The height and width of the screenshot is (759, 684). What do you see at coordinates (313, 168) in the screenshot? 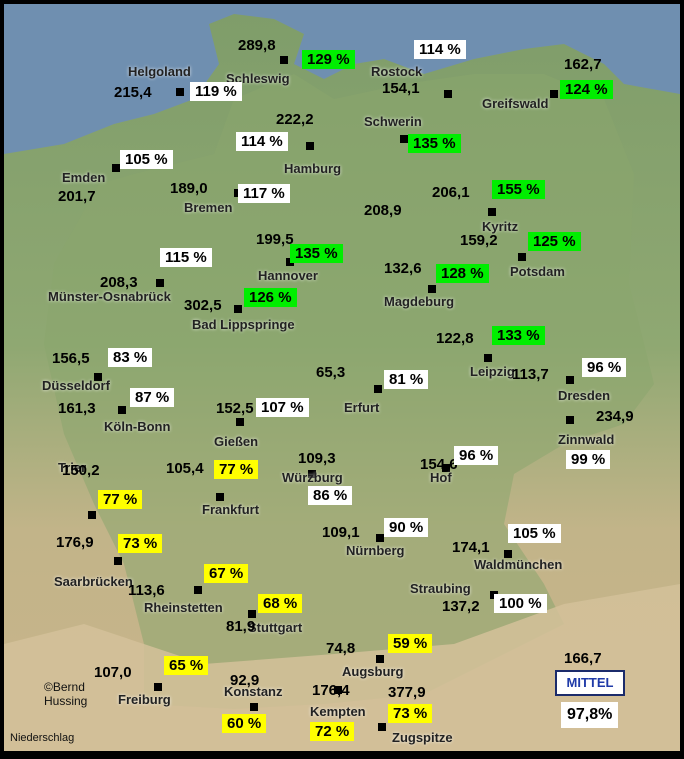
I see `station-name-hamburg: Hamburg` at bounding box center [313, 168].